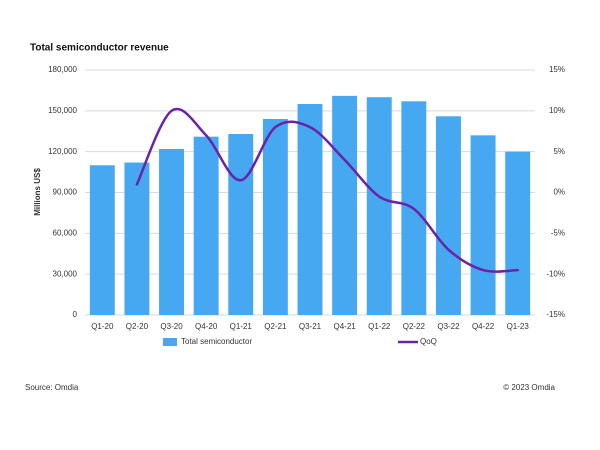 The width and height of the screenshot is (600, 450). Describe the element at coordinates (529, 387) in the screenshot. I see `copyright: © 2023 Omdia` at that location.